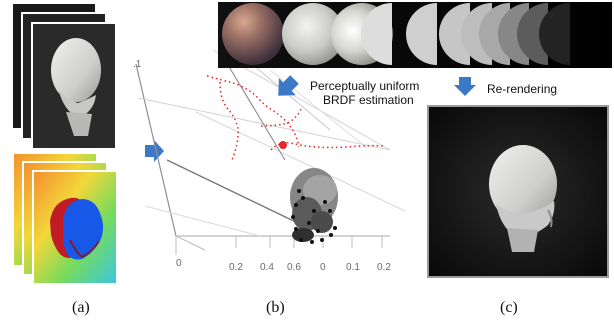 The image size is (614, 320). I want to click on depth-map-edge, so click(84, 249).